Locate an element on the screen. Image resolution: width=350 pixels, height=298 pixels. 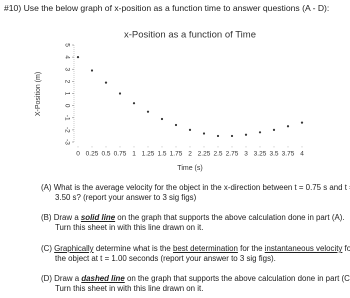
question-text: determine what is the is located at coordinates (133, 248).